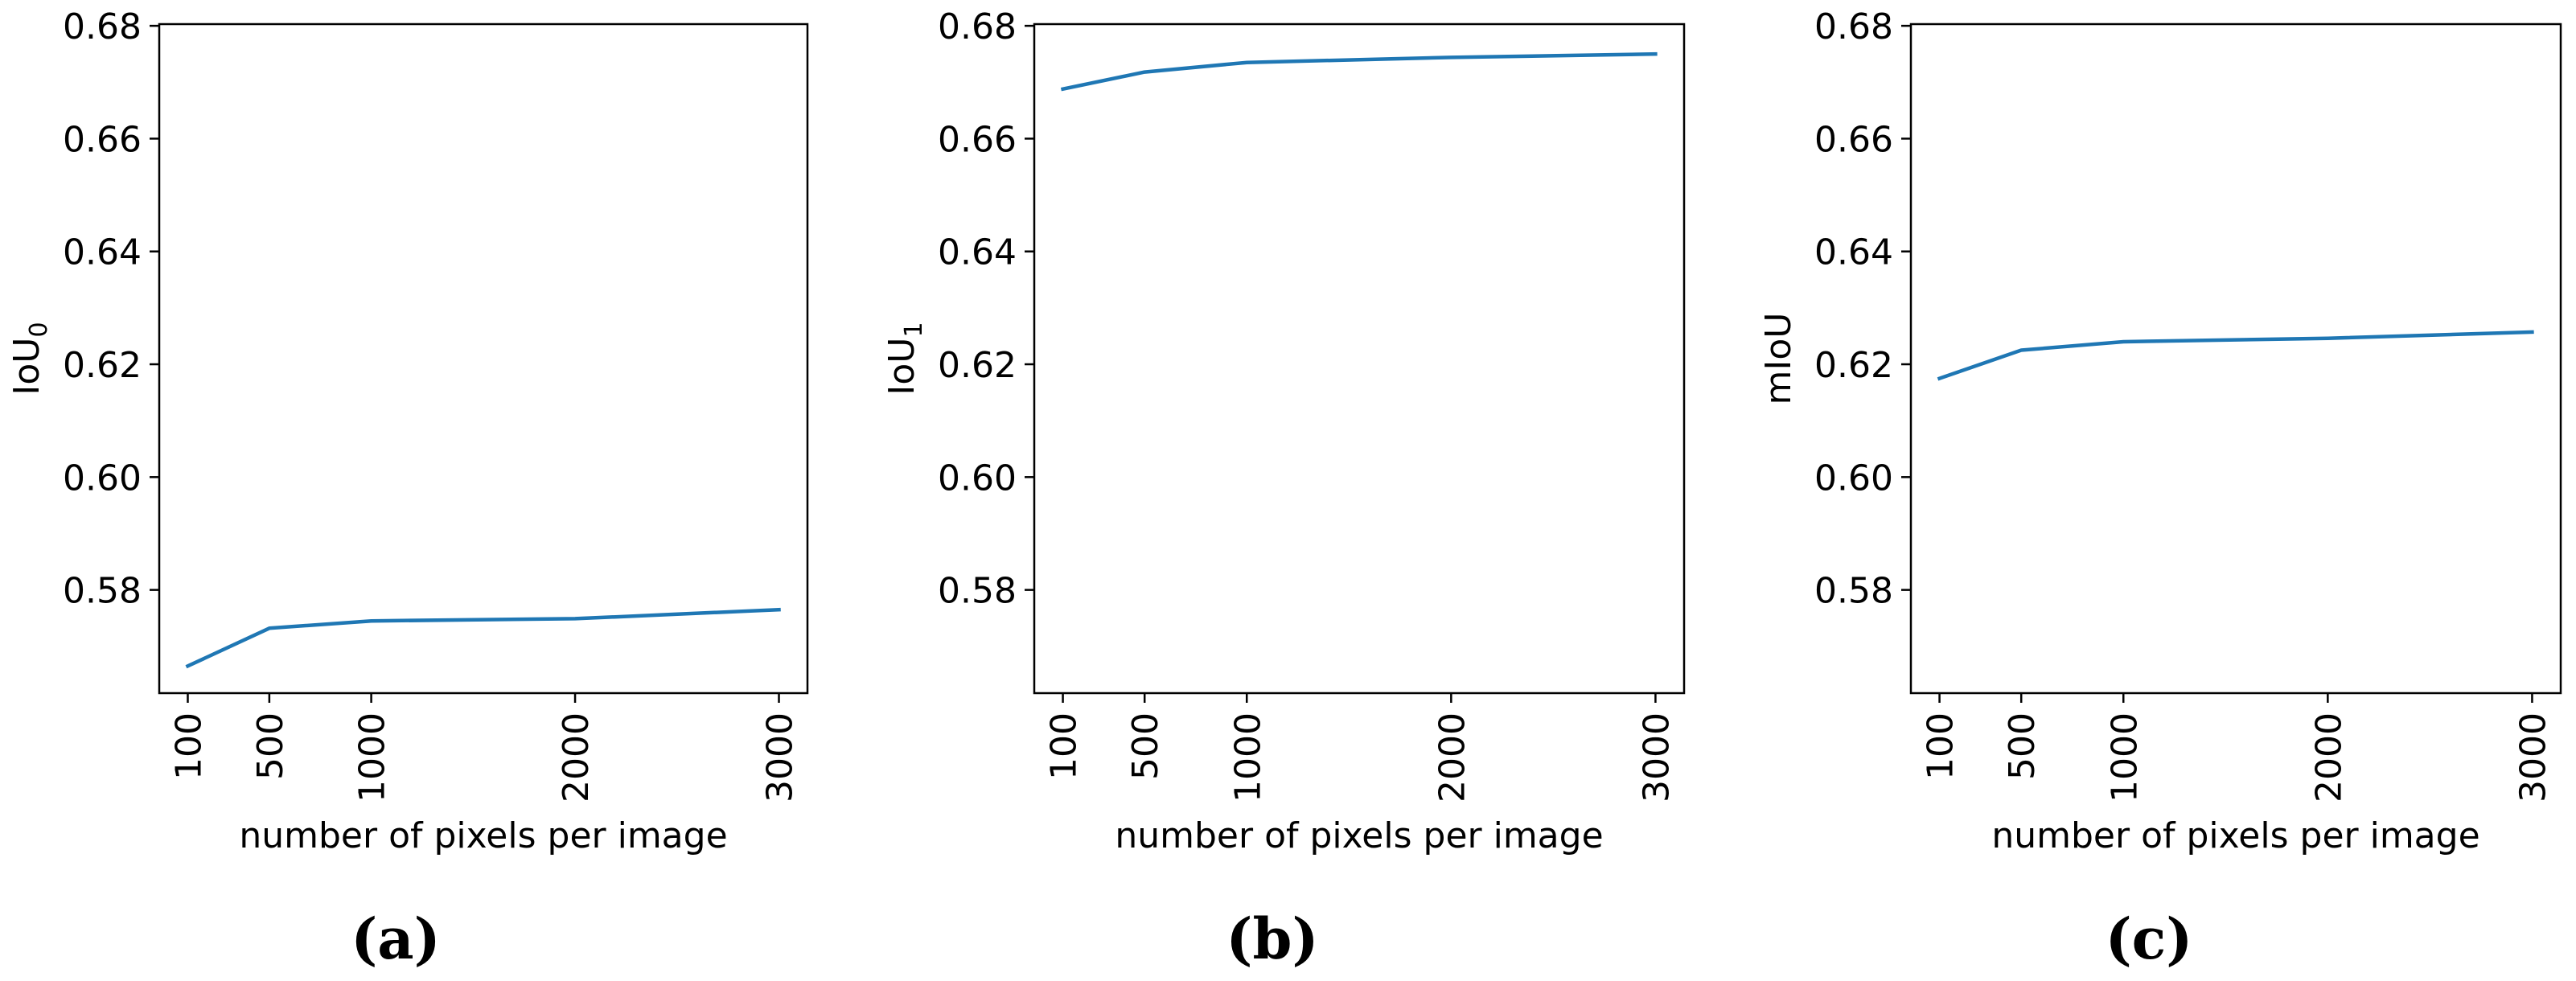 This screenshot has height=981, width=2576. Describe the element at coordinates (396, 938) in the screenshot. I see `panel-caption: (a)` at that location.